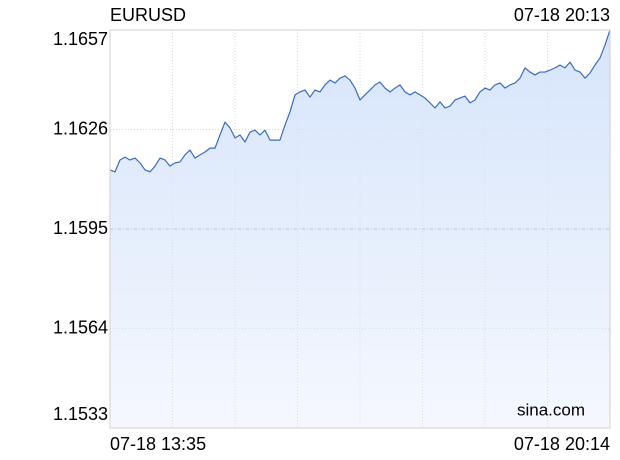 The height and width of the screenshot is (460, 620). What do you see at coordinates (80, 39) in the screenshot?
I see `y-tick-label: 1.1657` at bounding box center [80, 39].